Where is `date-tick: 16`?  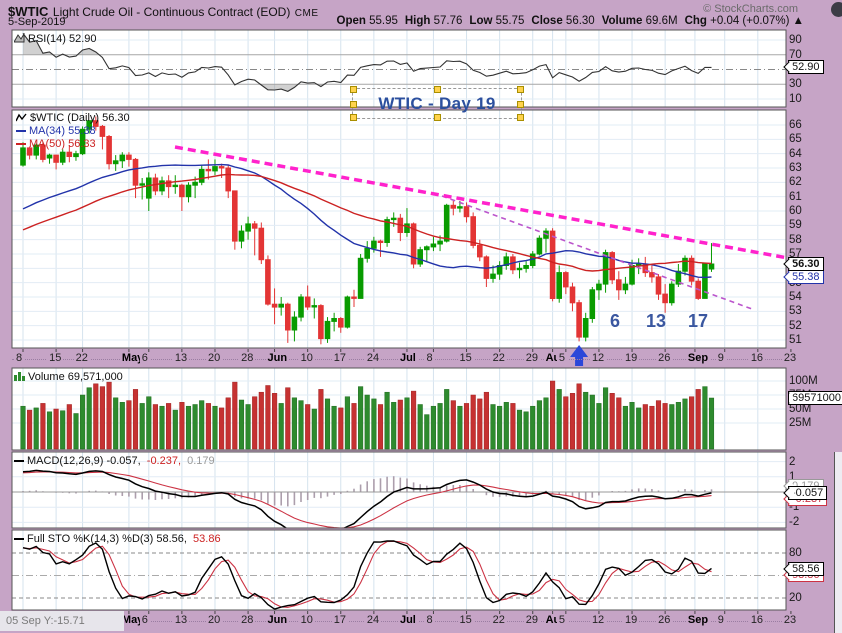 date-tick: 16 is located at coordinates (757, 620).